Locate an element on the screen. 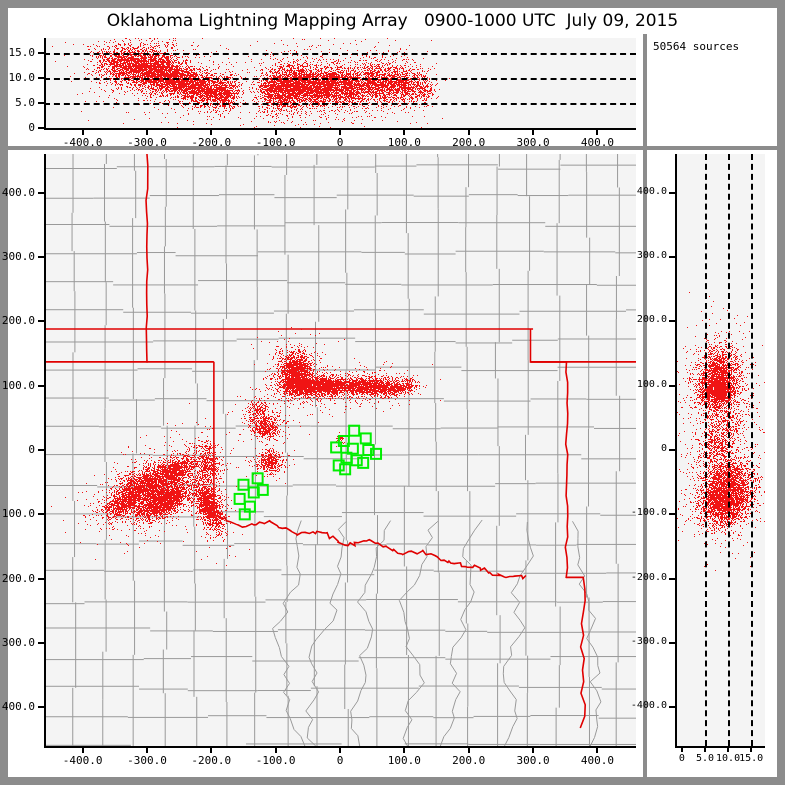  altitude-vs-x-plot-area is located at coordinates (340, 83).